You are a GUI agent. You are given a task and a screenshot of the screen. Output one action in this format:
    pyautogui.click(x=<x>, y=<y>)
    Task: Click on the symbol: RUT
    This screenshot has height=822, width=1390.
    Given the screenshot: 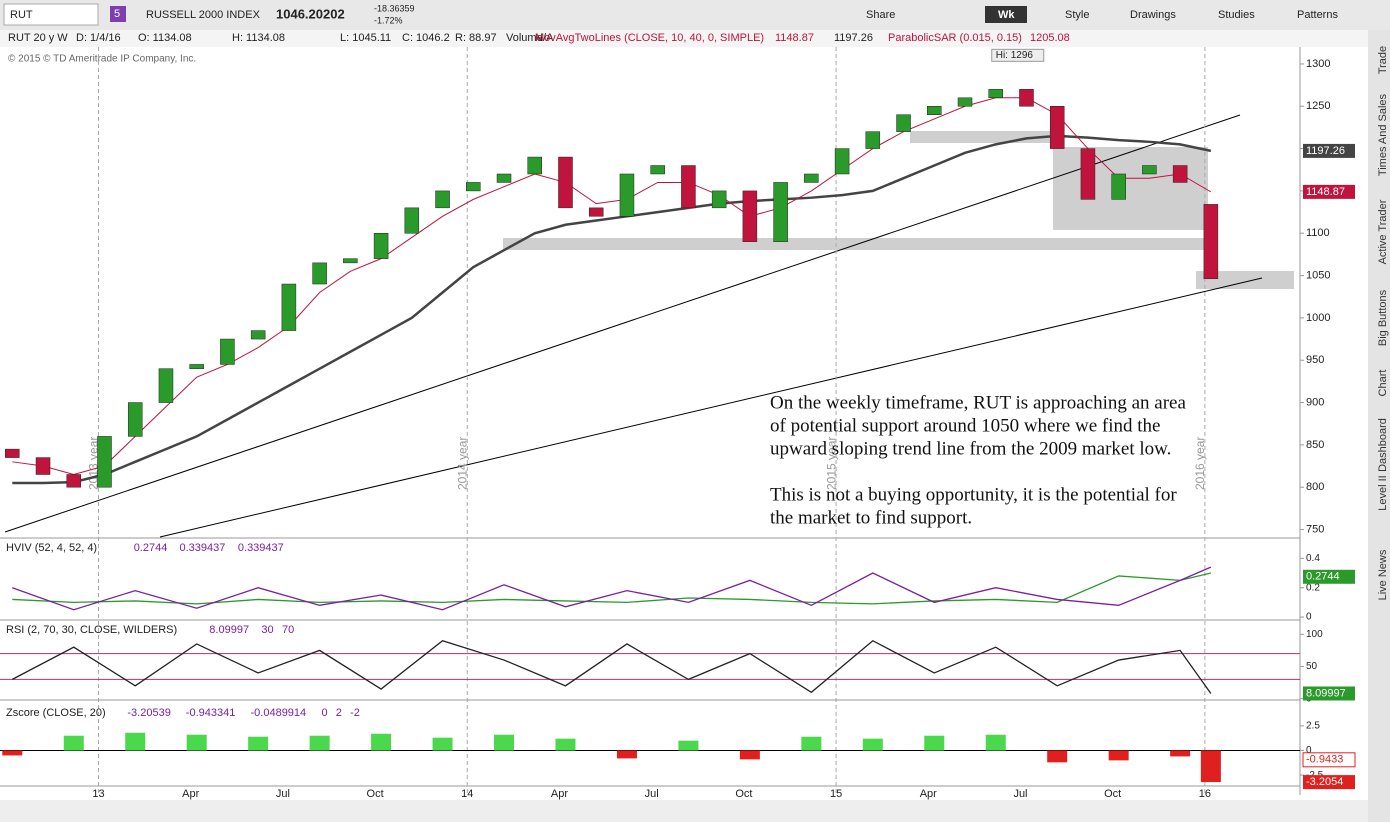 What is the action you would take?
    pyautogui.click(x=21, y=15)
    